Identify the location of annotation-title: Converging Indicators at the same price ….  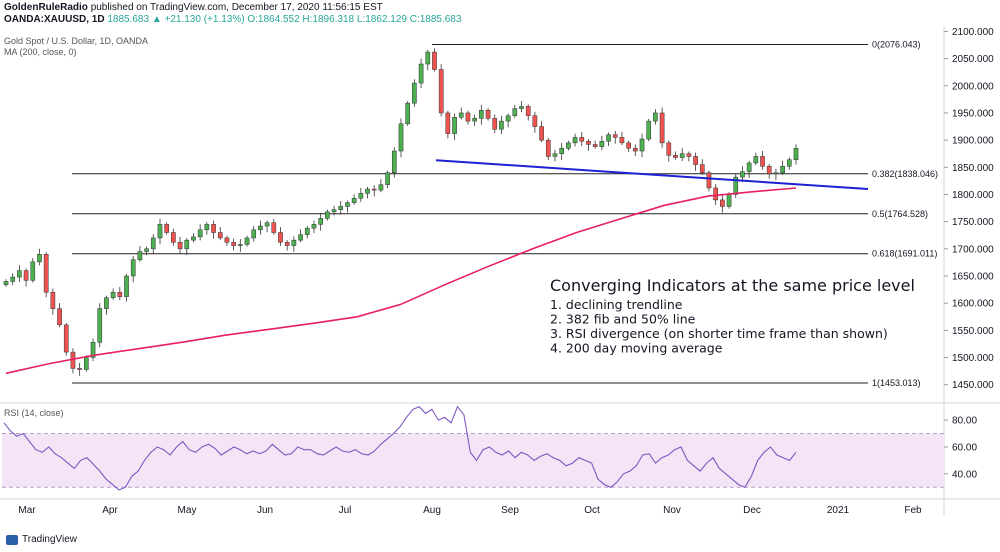
(732, 285).